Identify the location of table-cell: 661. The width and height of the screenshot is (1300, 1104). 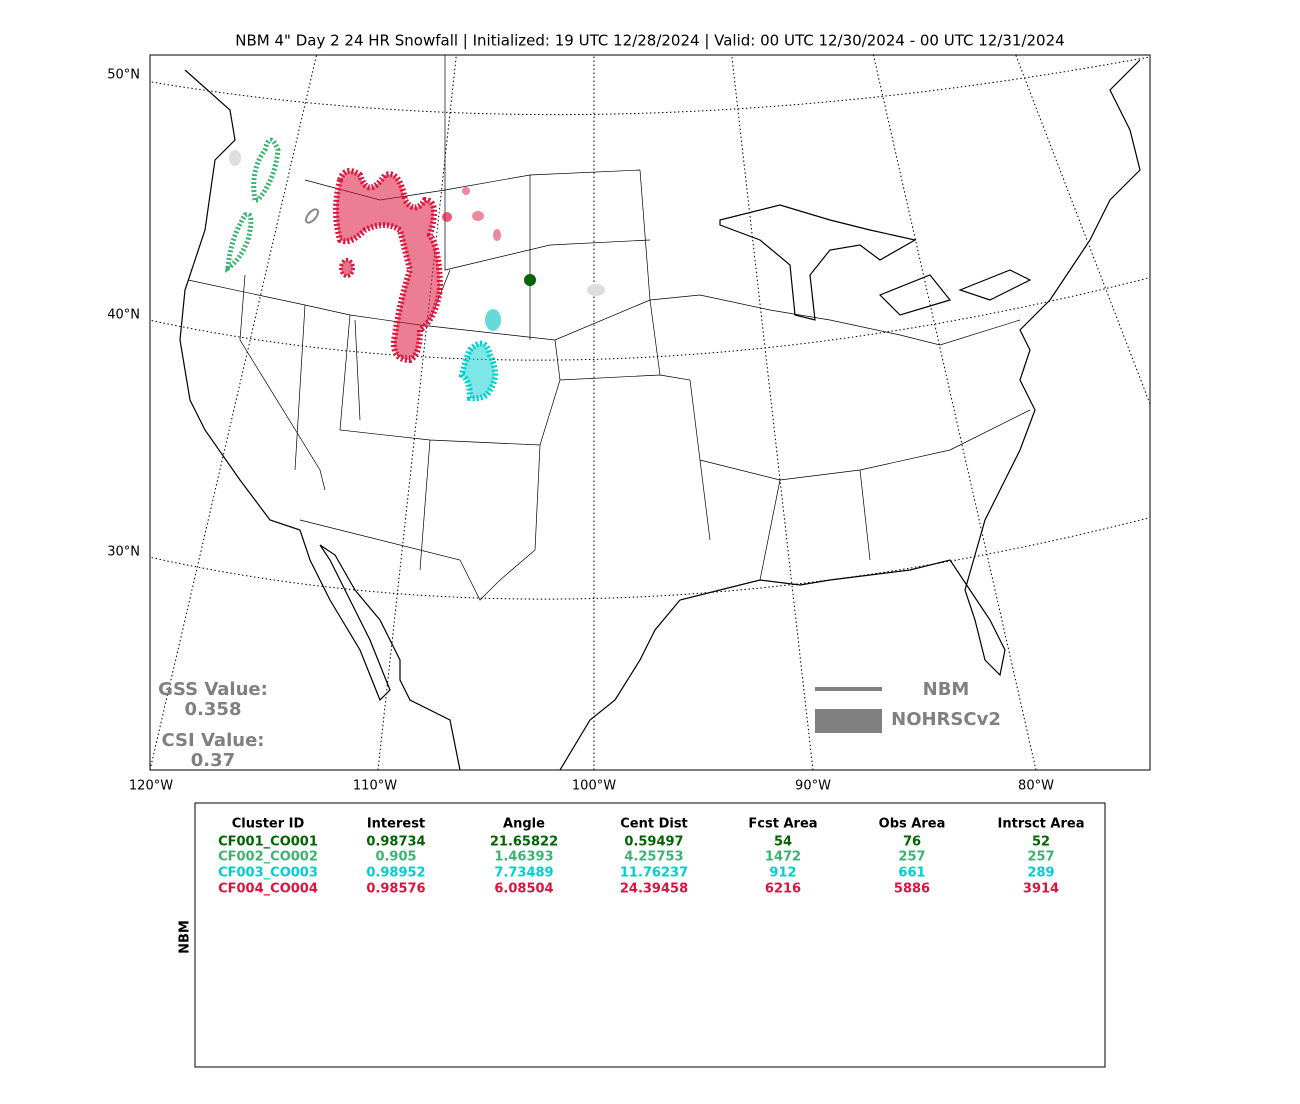
(911, 873).